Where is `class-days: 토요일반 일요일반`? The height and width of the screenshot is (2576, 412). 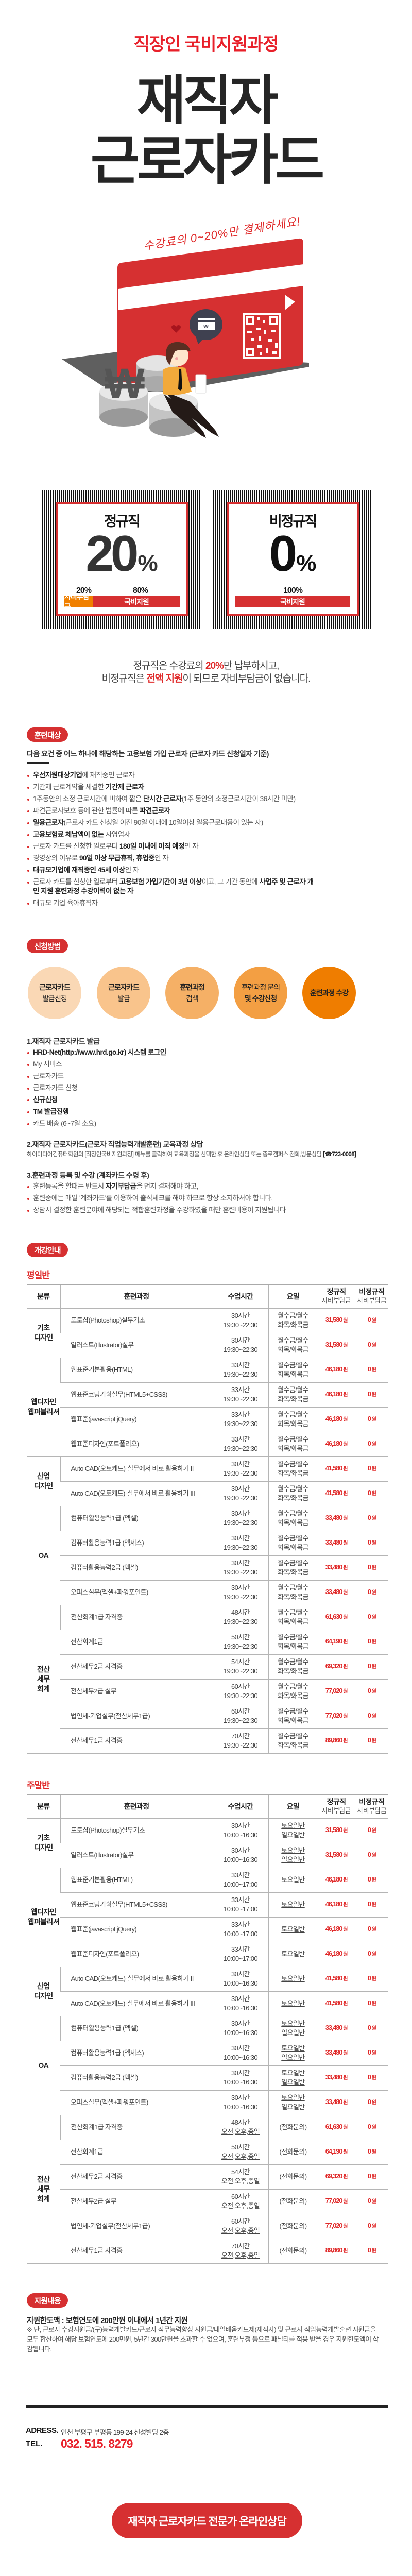 class-days: 토요일반 일요일반 is located at coordinates (293, 1830).